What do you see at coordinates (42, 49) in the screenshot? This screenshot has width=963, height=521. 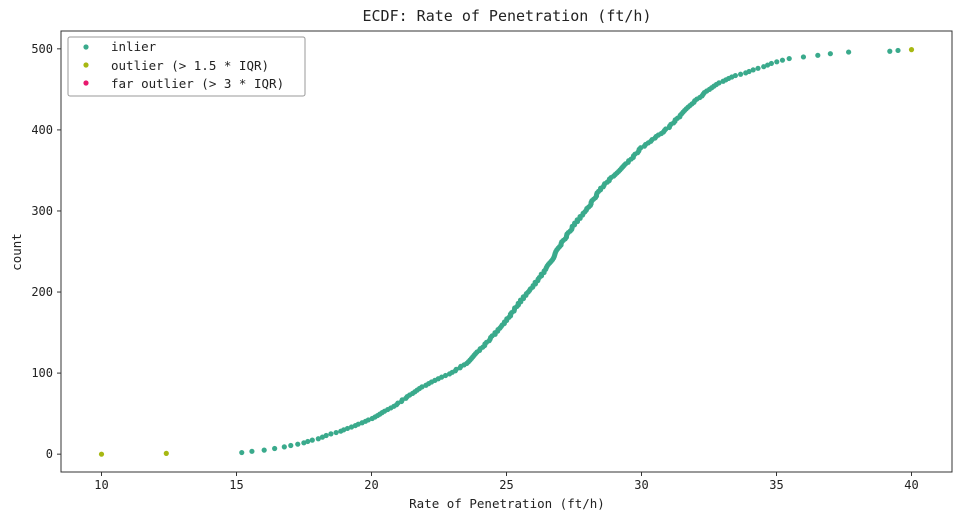 I see `y-tick-label: 500` at bounding box center [42, 49].